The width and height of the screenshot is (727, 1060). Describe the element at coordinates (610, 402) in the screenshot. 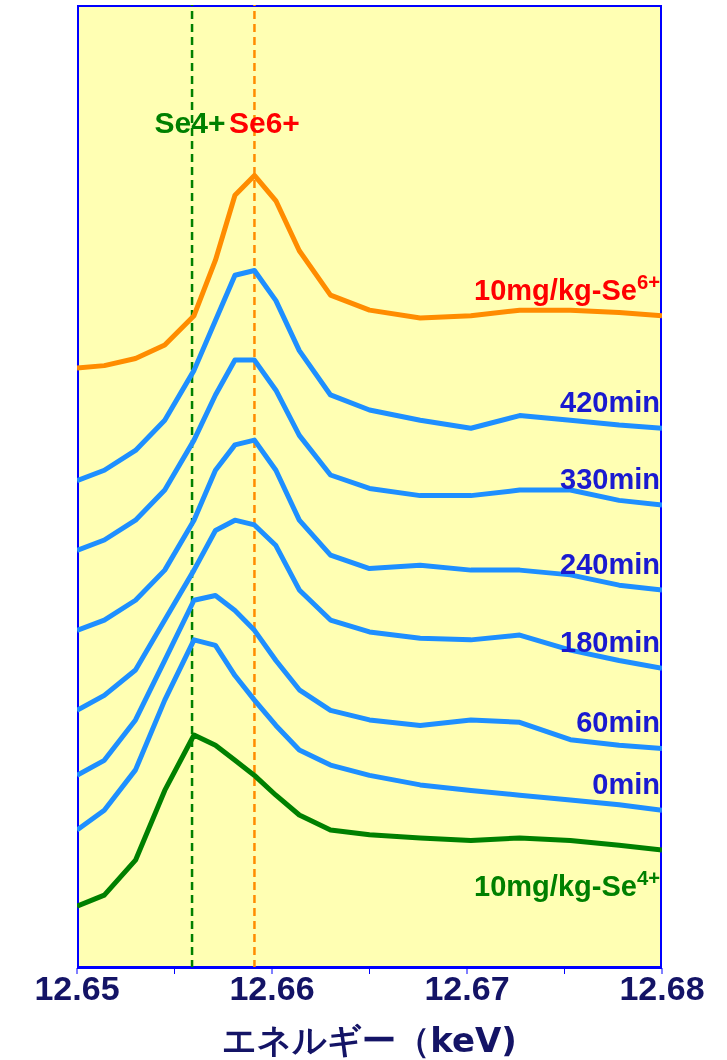

I see `series-label: 420min` at that location.